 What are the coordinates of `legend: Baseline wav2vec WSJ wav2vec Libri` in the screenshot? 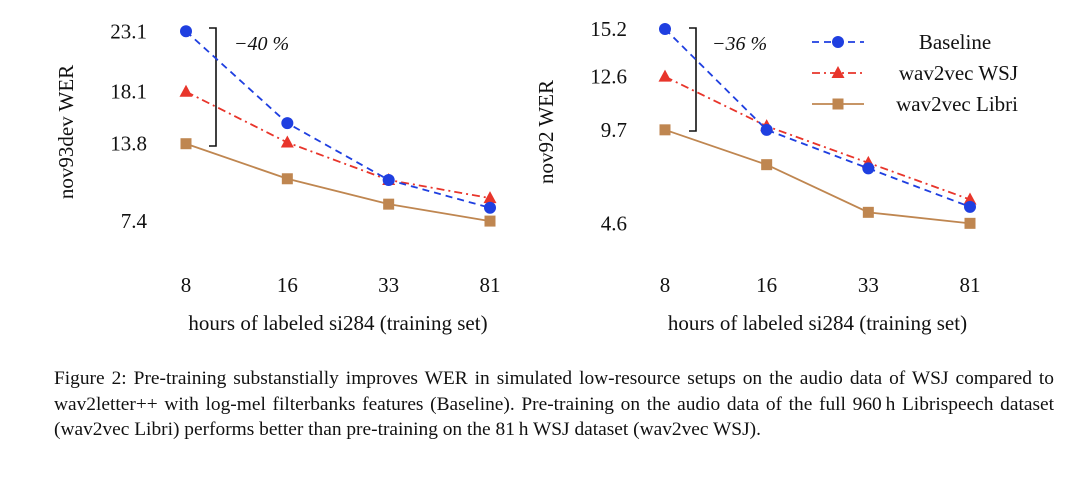 It's located at (915, 73).